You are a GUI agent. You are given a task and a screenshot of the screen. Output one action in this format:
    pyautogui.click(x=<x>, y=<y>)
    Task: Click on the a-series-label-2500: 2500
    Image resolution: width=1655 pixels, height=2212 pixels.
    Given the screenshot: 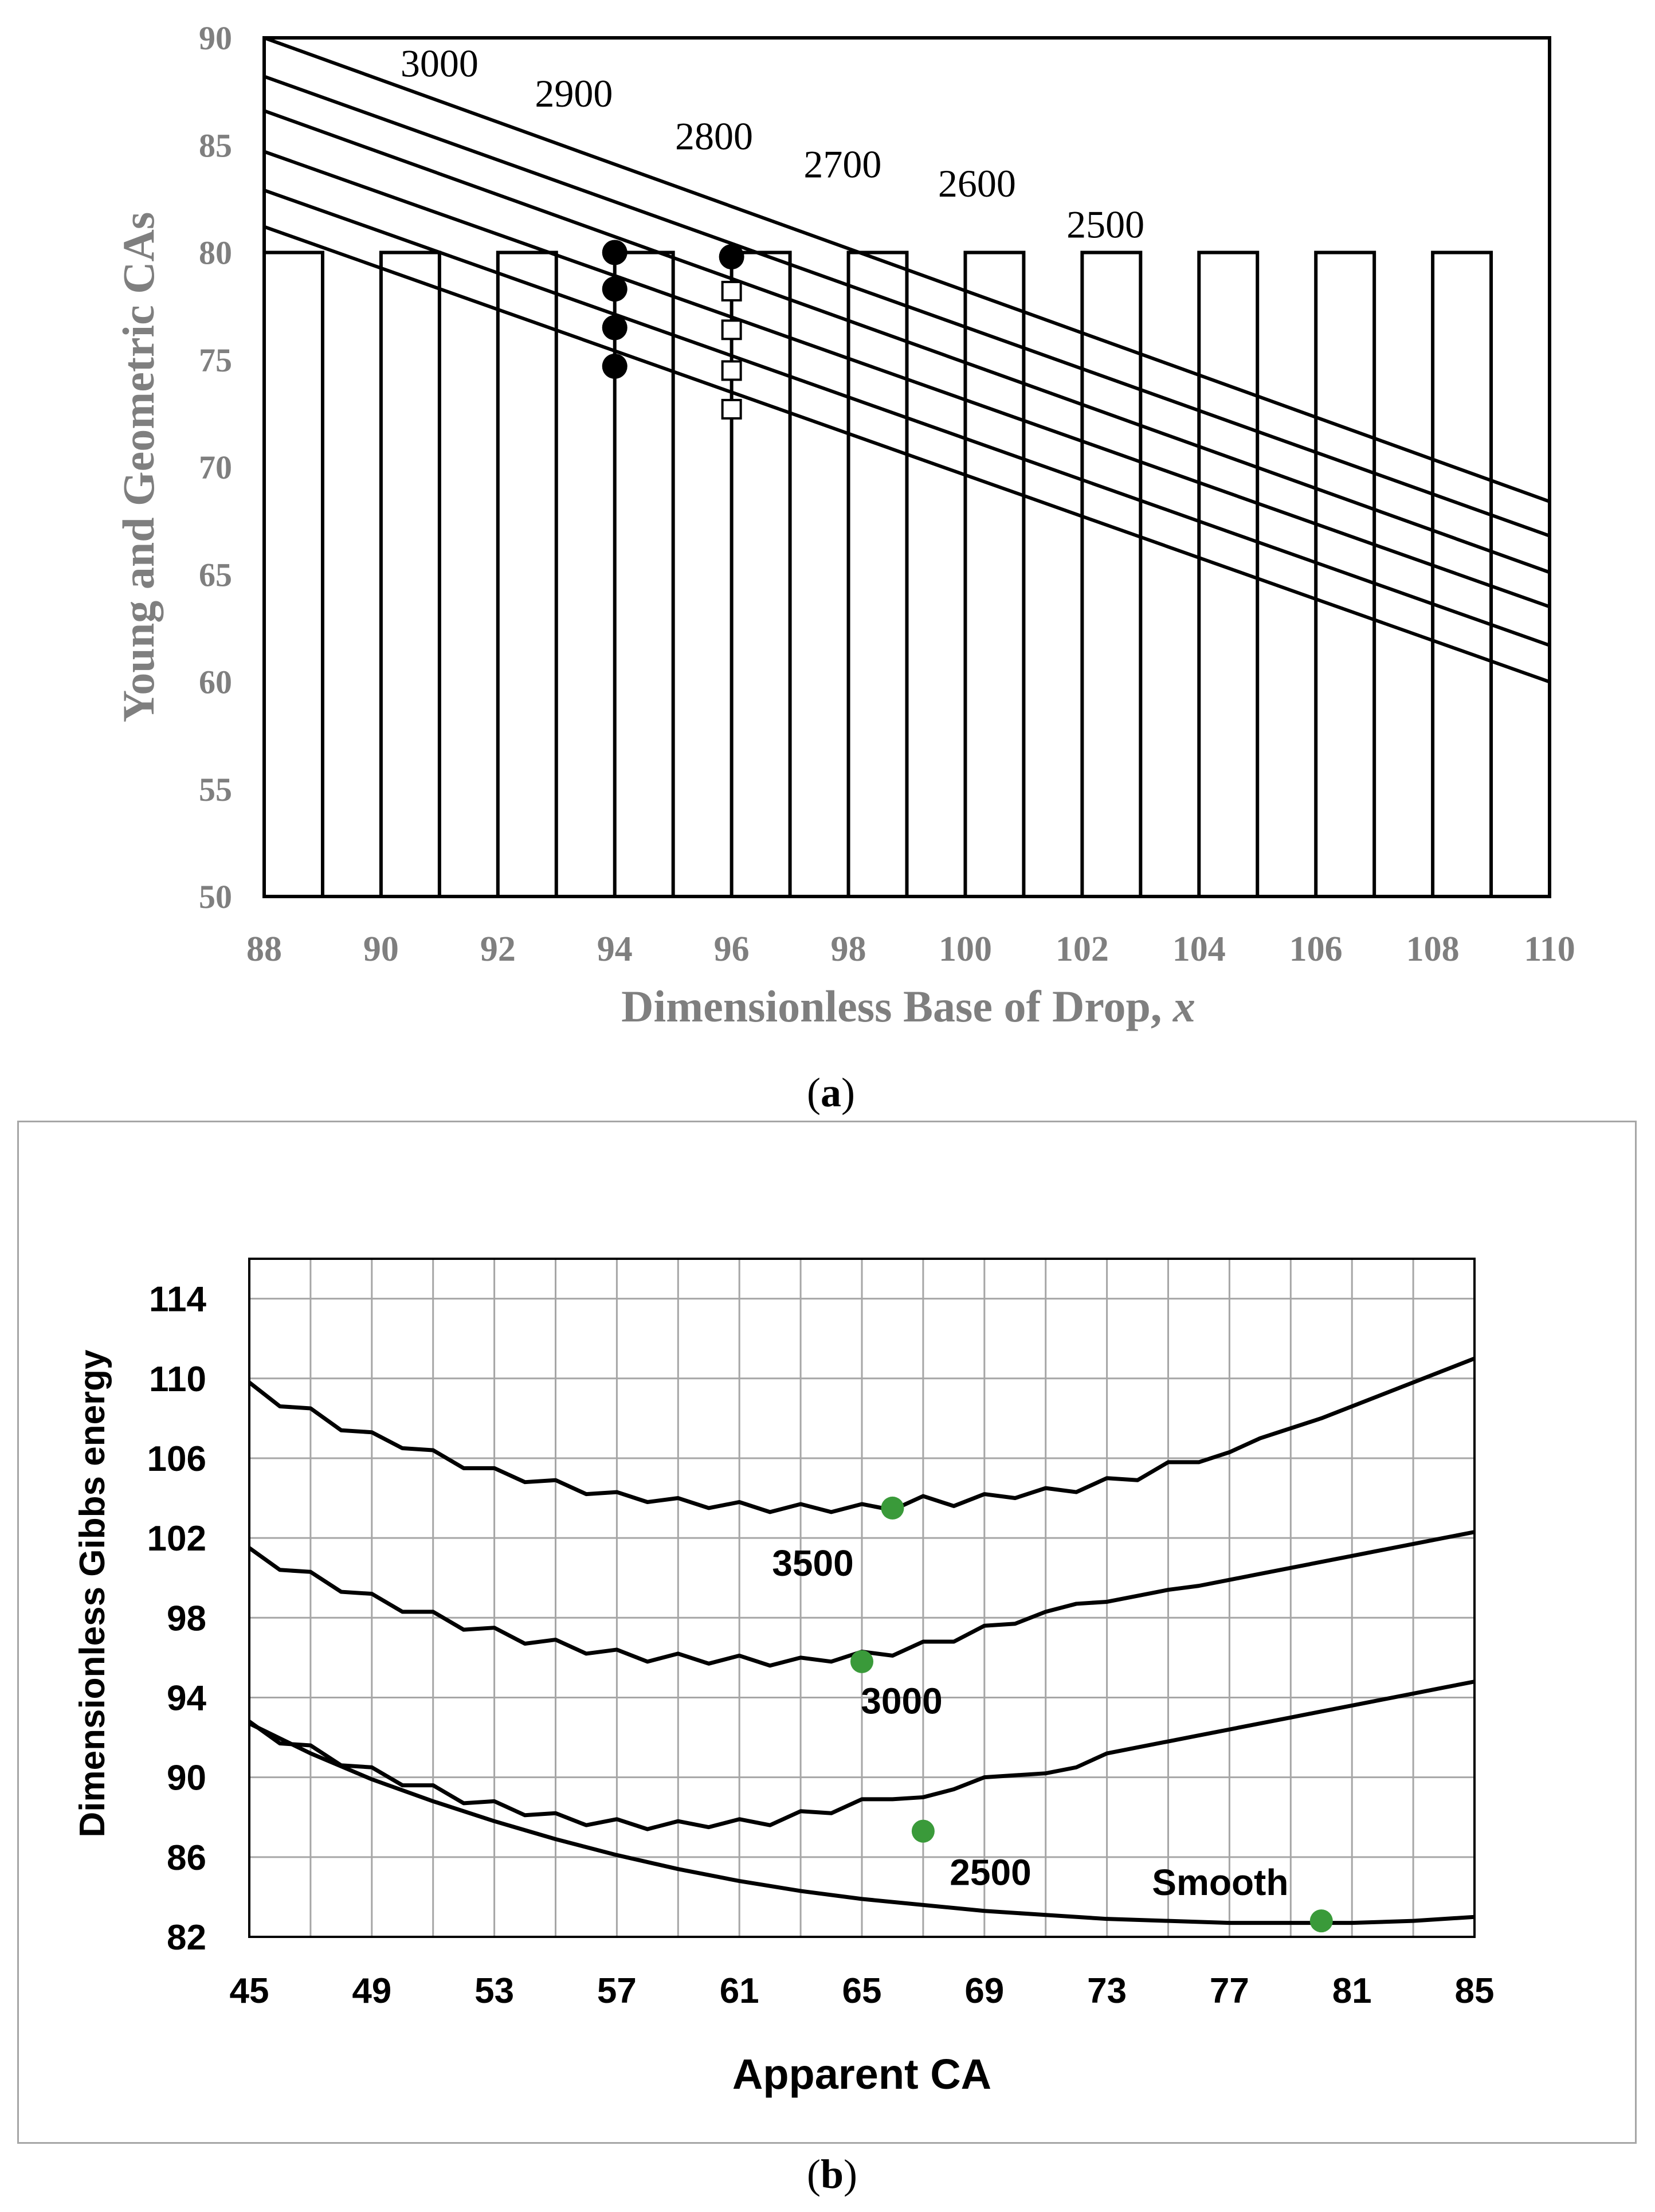 What is the action you would take?
    pyautogui.click(x=1105, y=224)
    